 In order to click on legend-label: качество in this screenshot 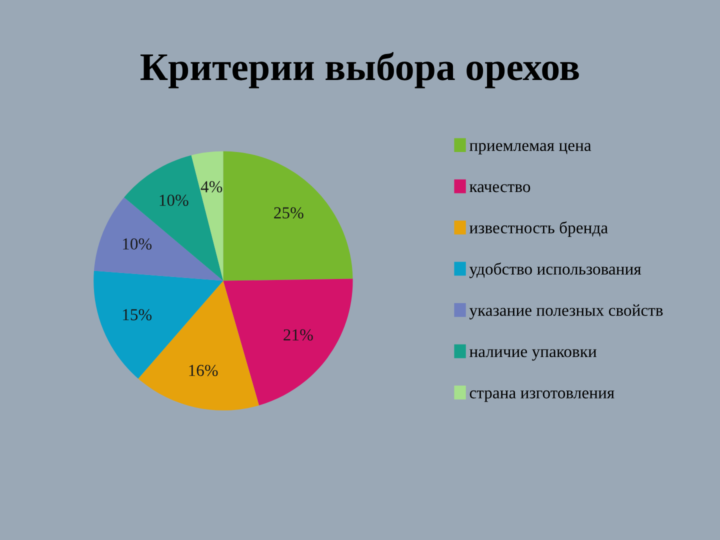, I will do `click(500, 188)`.